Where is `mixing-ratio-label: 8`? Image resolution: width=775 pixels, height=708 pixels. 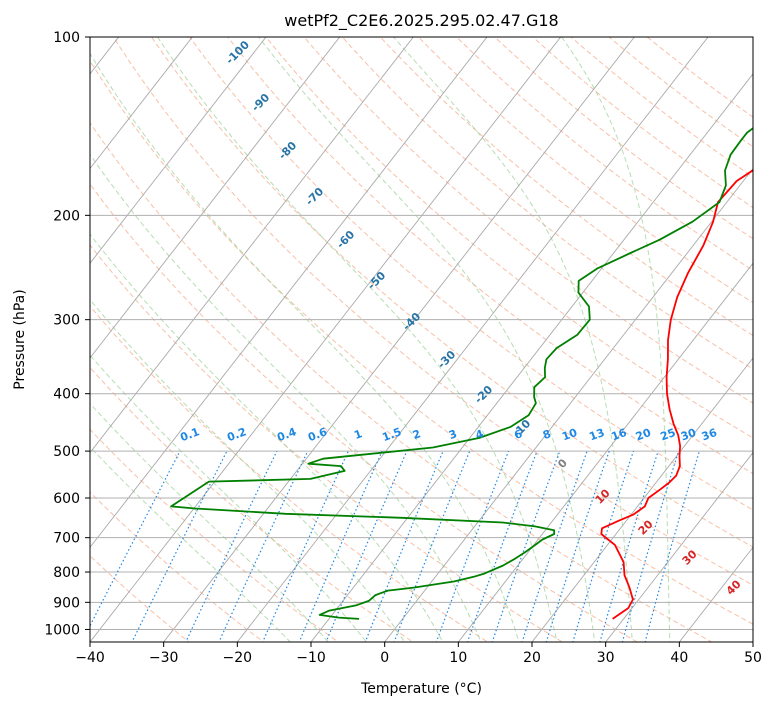 mixing-ratio-label: 8 is located at coordinates (547, 434).